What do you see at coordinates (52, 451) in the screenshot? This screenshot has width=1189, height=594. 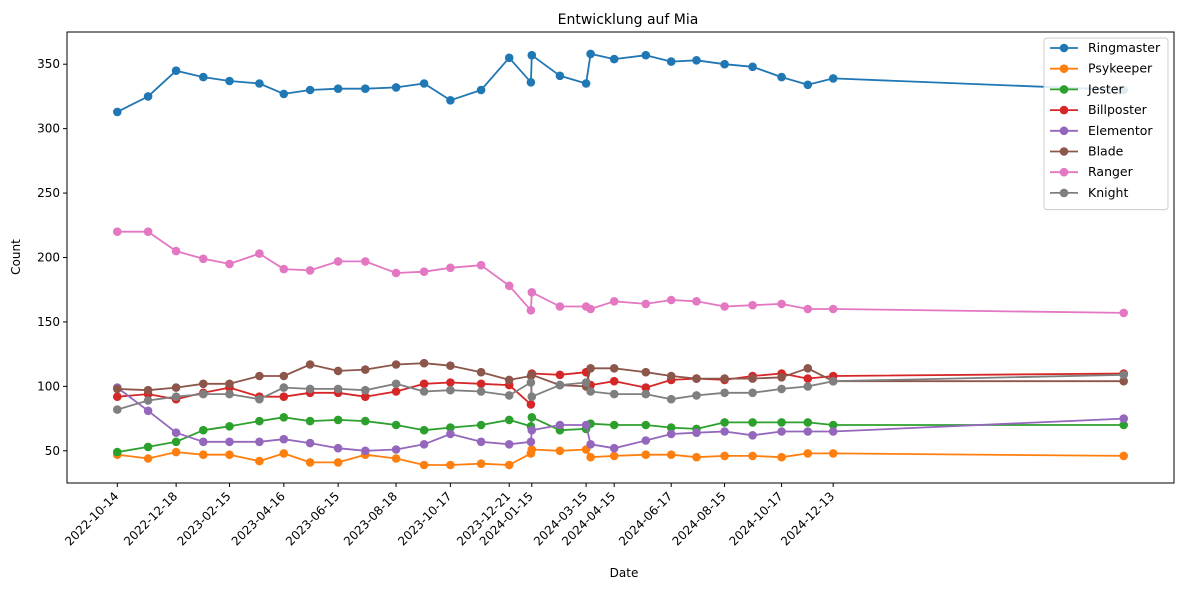 I see `y-tick-label: 50` at bounding box center [52, 451].